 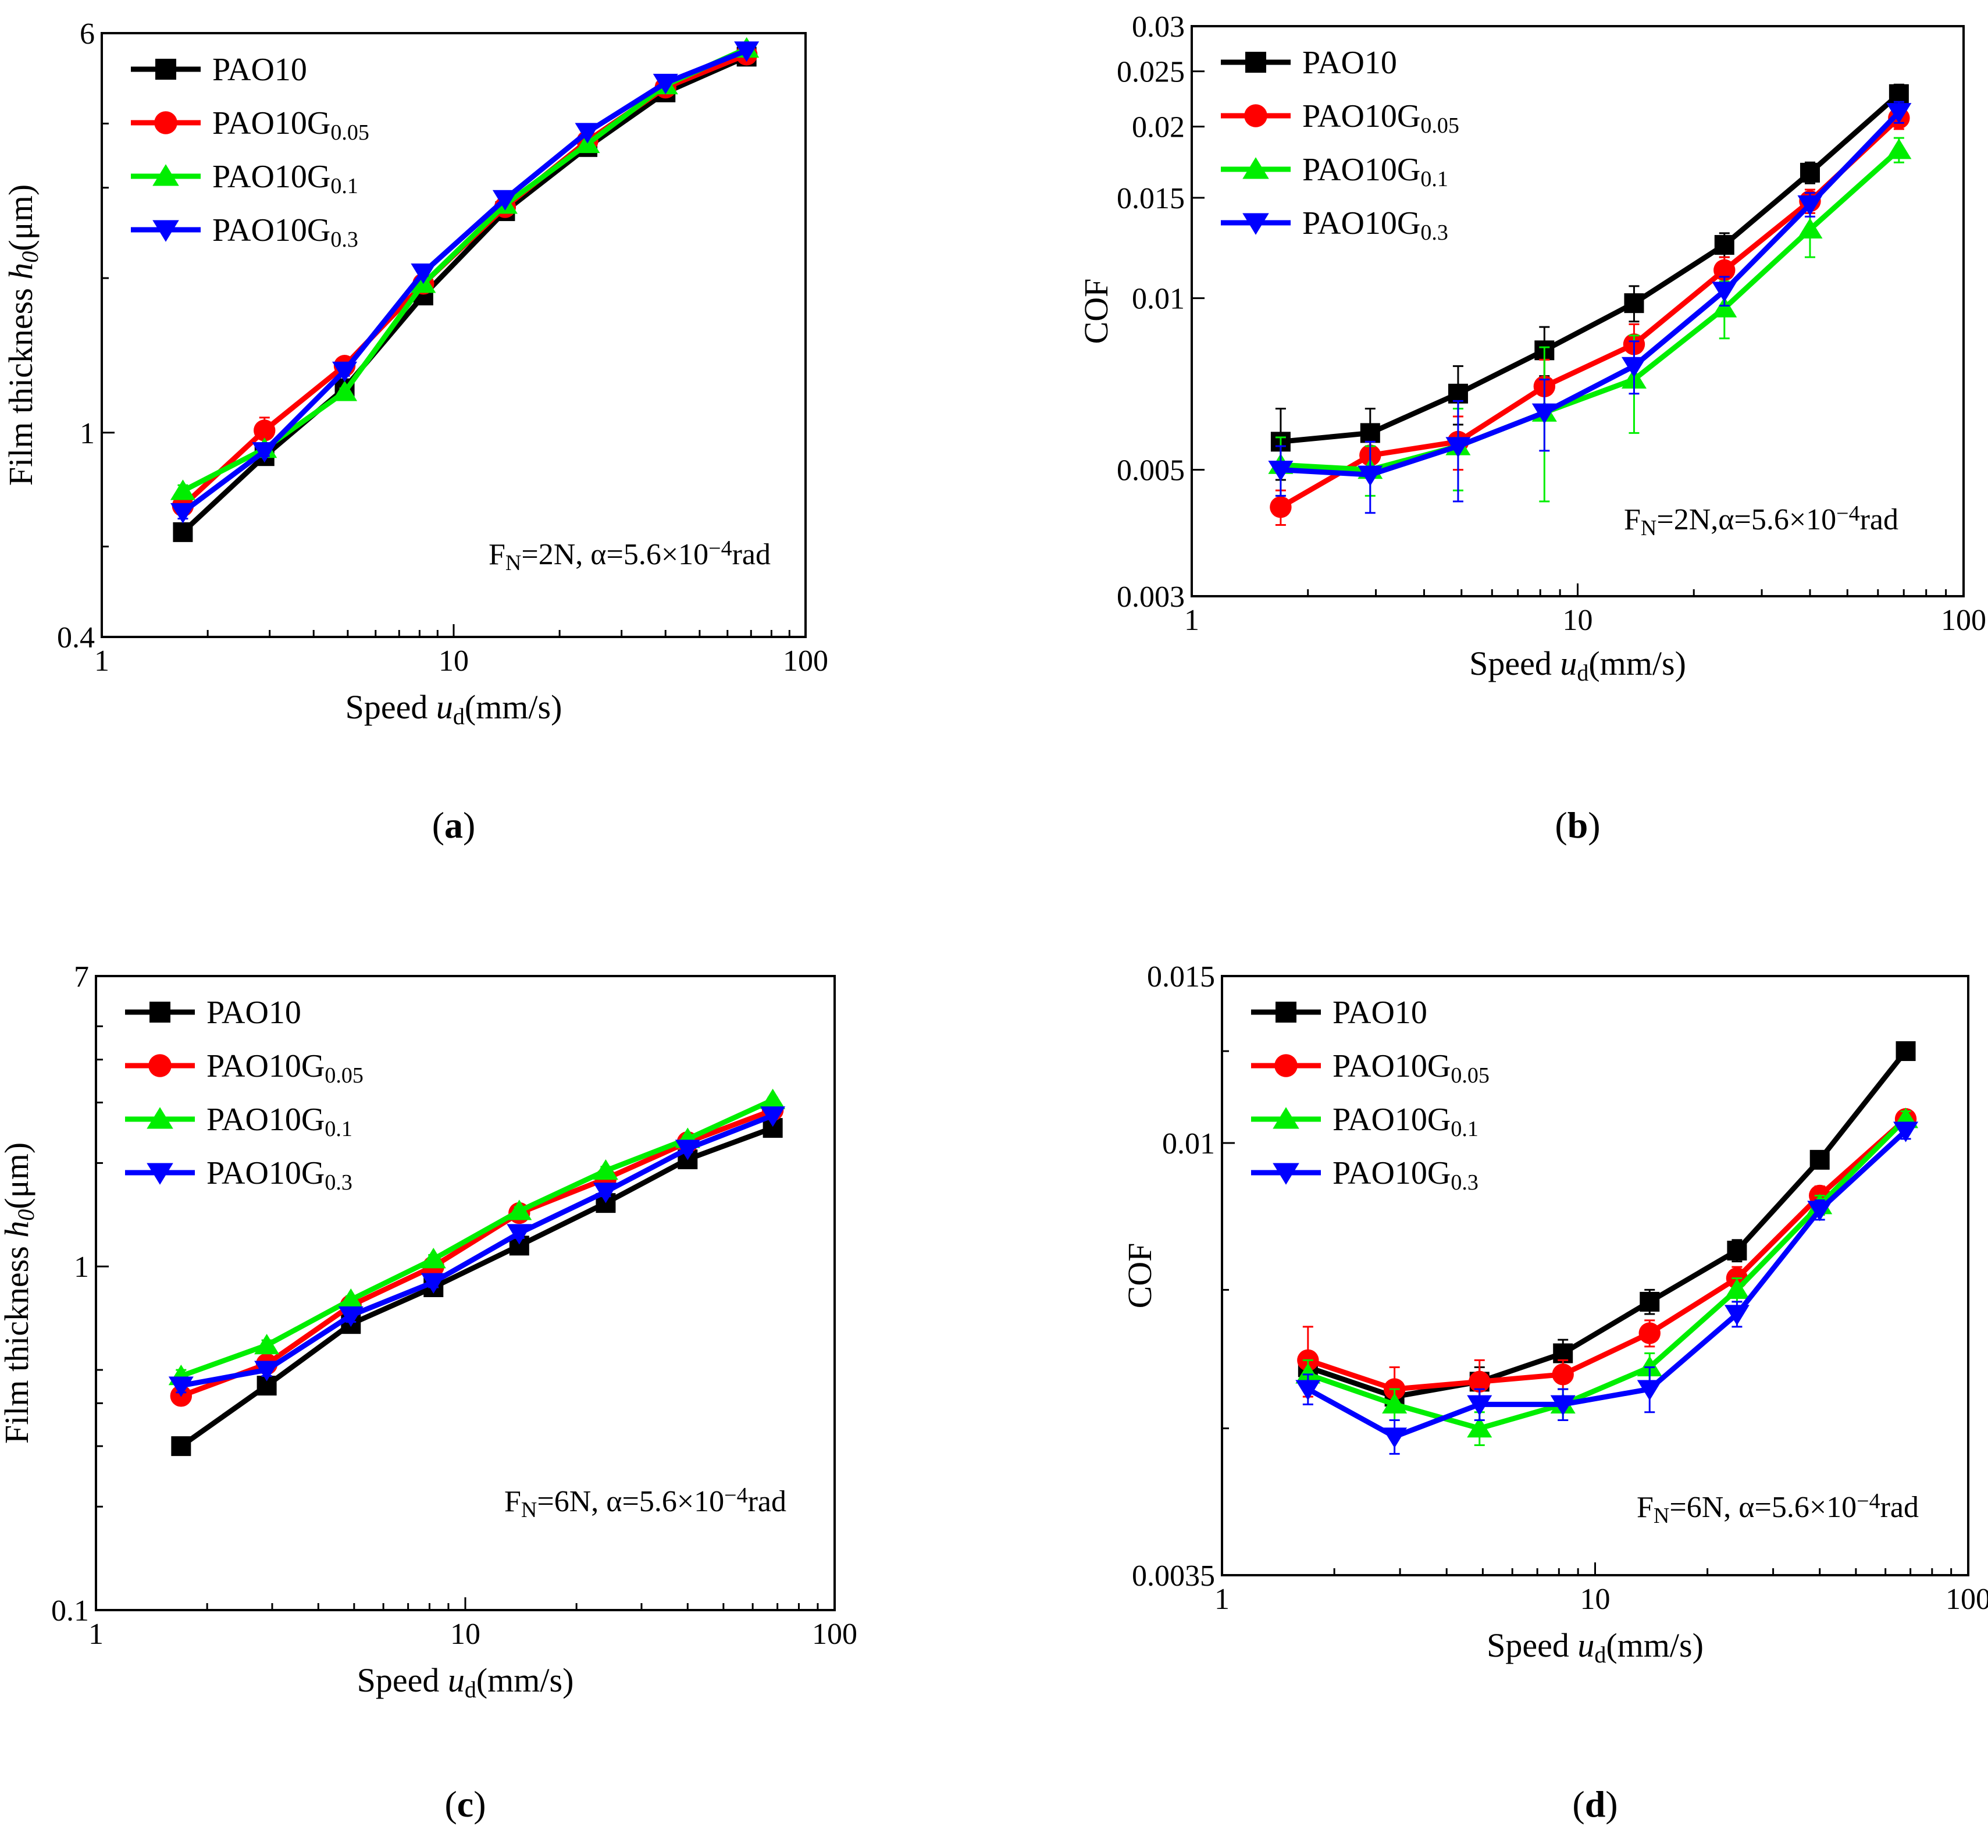 What do you see at coordinates (80, 1294) in the screenshot?
I see `y-axis: 0.1 1 7` at bounding box center [80, 1294].